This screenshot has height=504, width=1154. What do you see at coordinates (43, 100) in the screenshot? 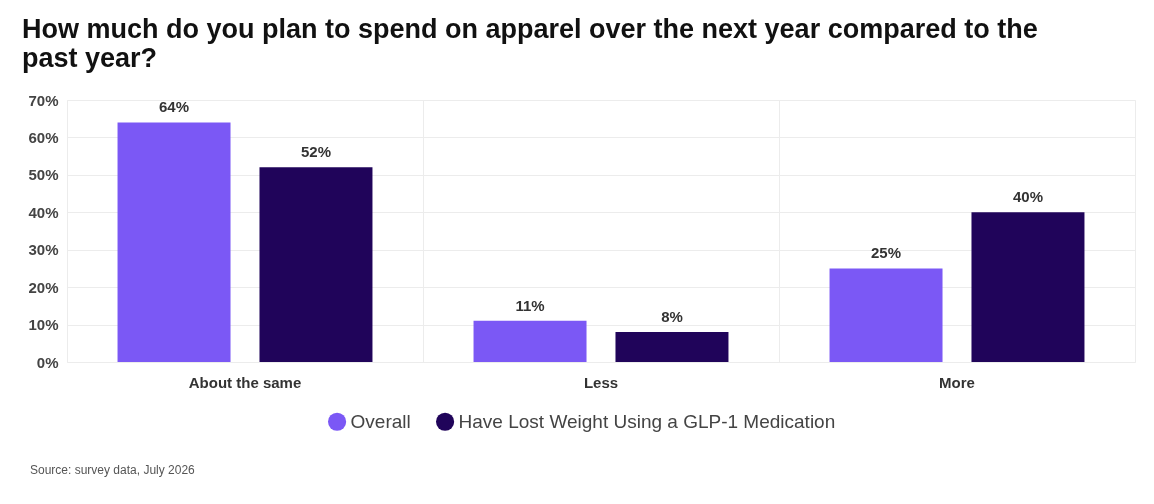
I see `y-tick-label: 70%` at bounding box center [43, 100].